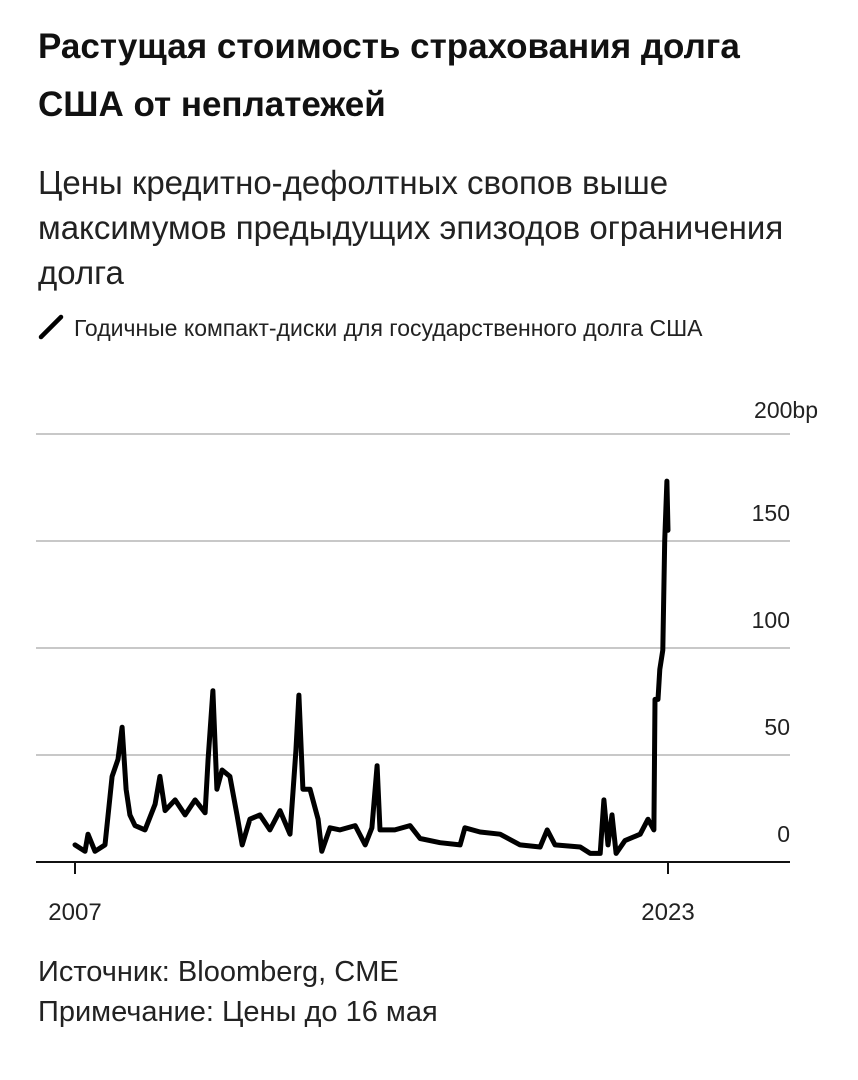 The image size is (858, 1080). I want to click on x-tick-label: 2007, so click(74, 912).